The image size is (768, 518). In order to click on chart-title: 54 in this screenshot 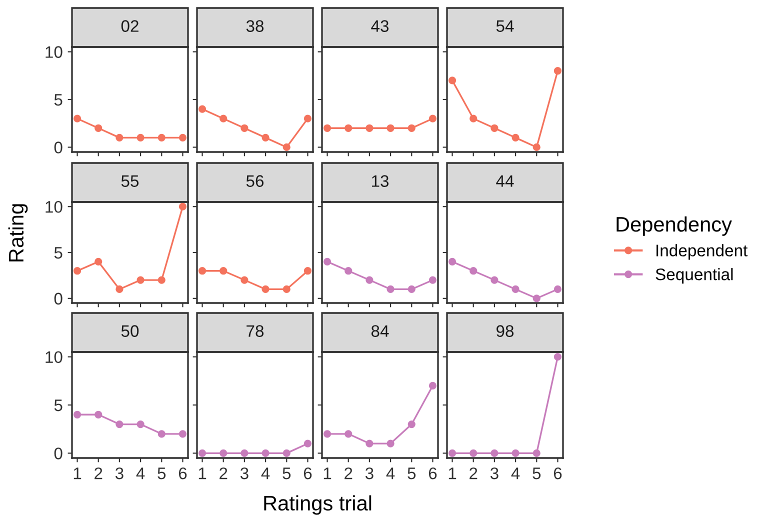, I will do `click(505, 26)`.